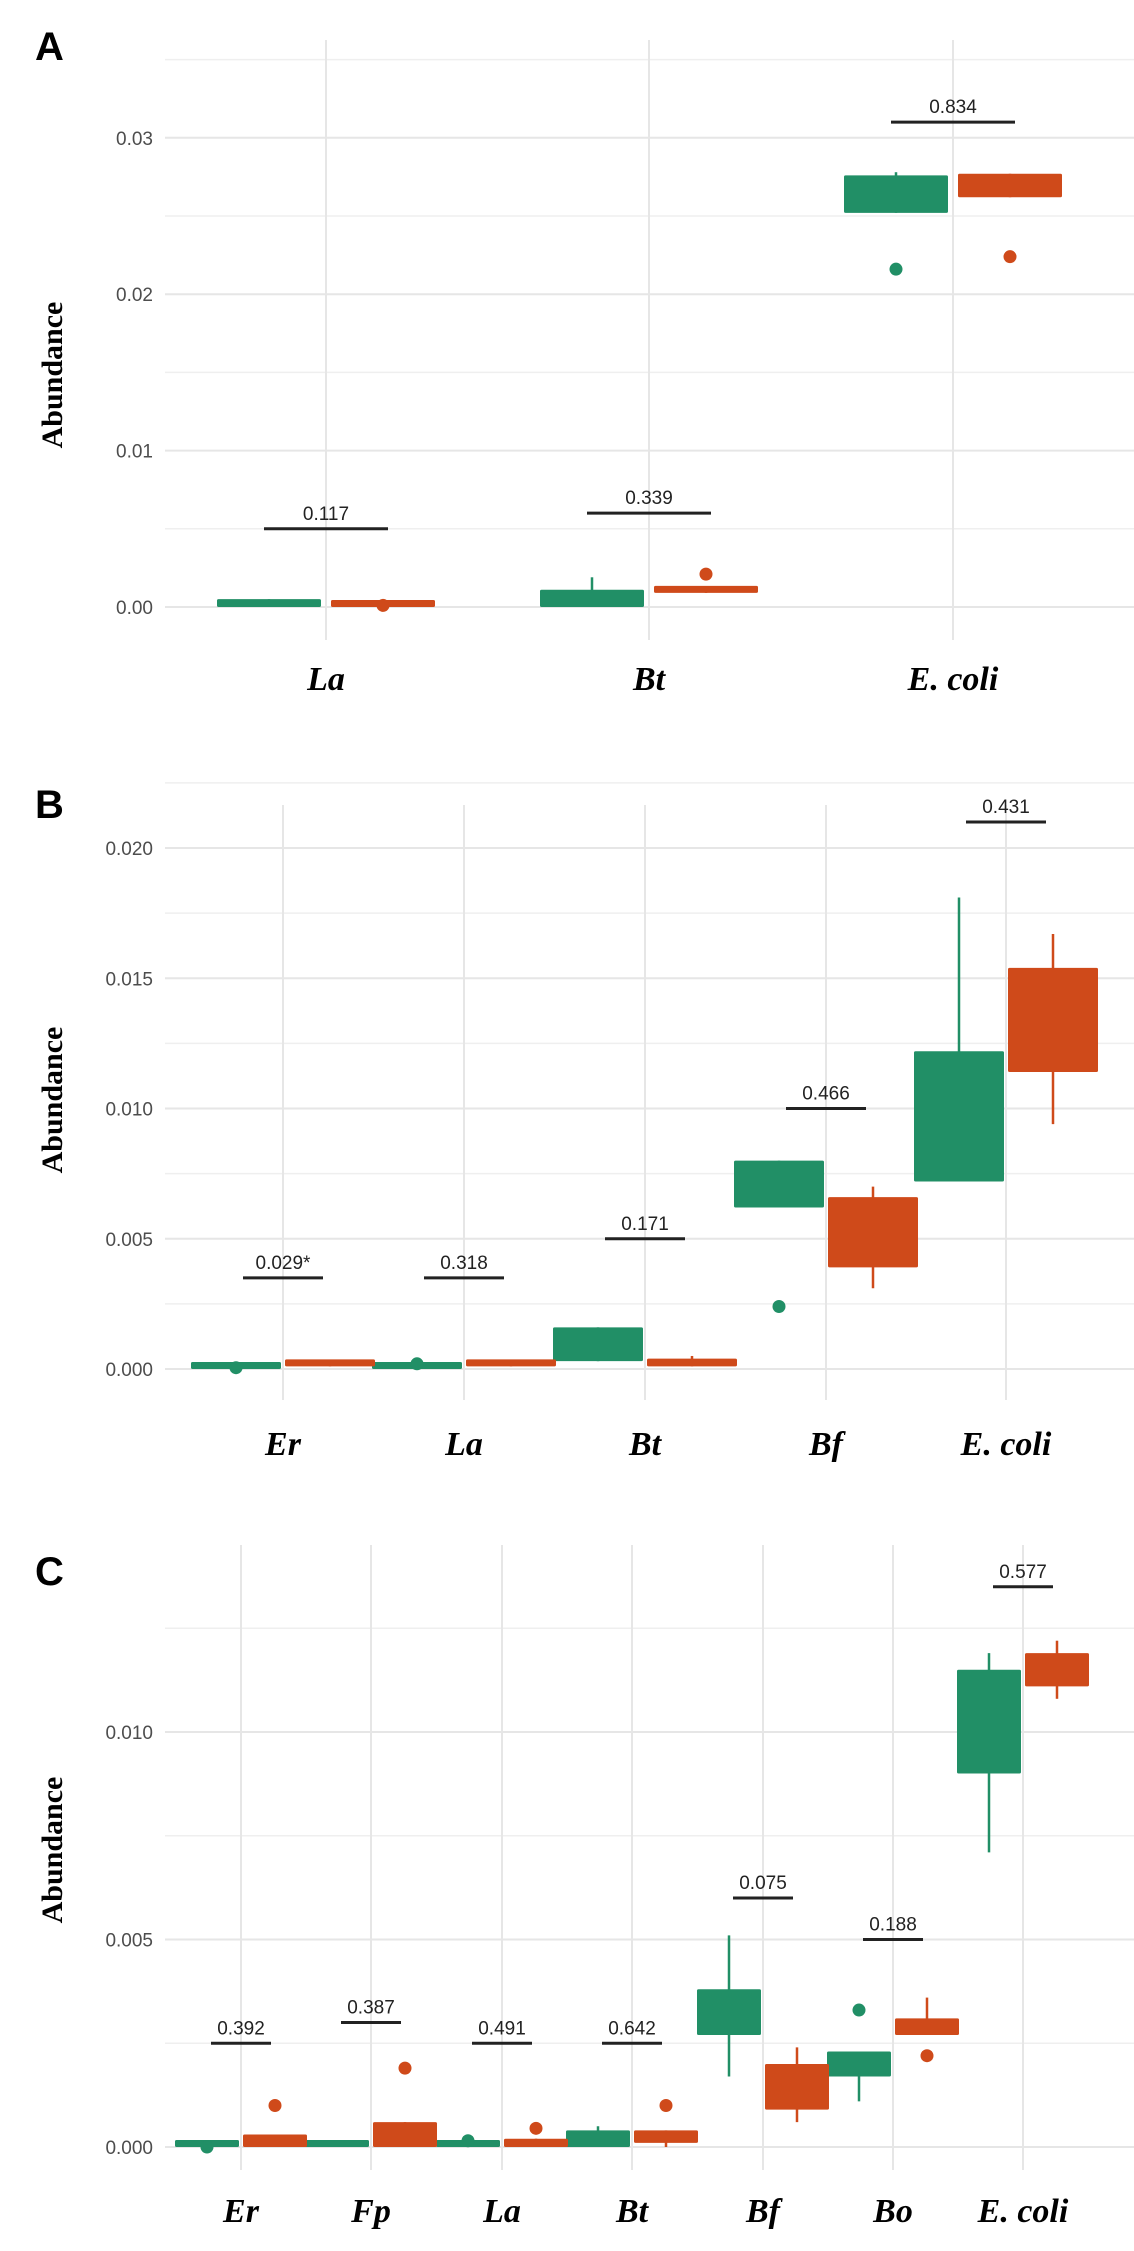 This screenshot has height=2251, width=1134. I want to click on panel-letter: C, so click(49, 1572).